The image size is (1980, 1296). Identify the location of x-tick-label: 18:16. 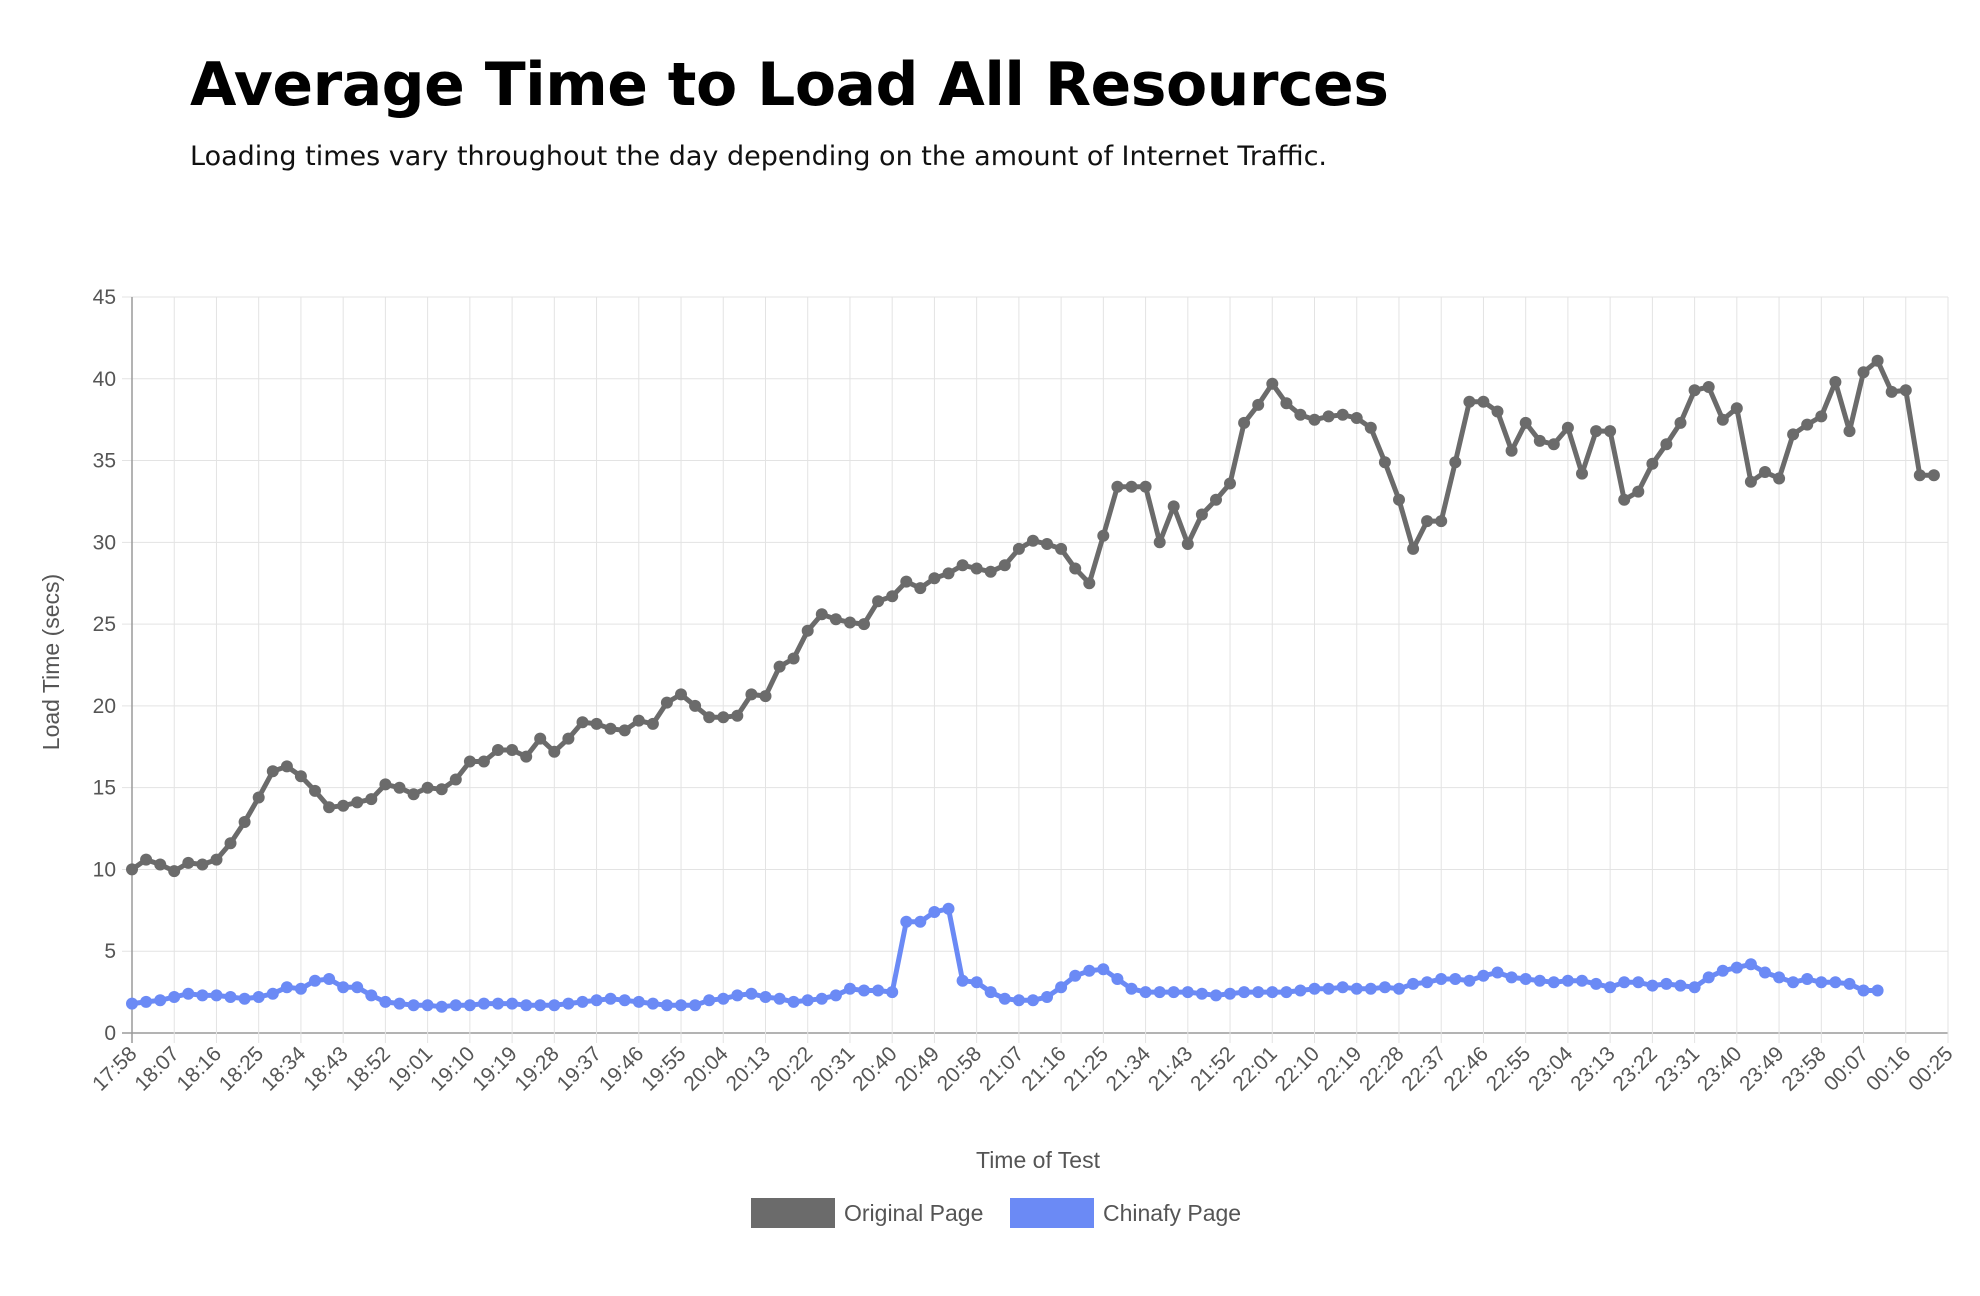
(199, 1068).